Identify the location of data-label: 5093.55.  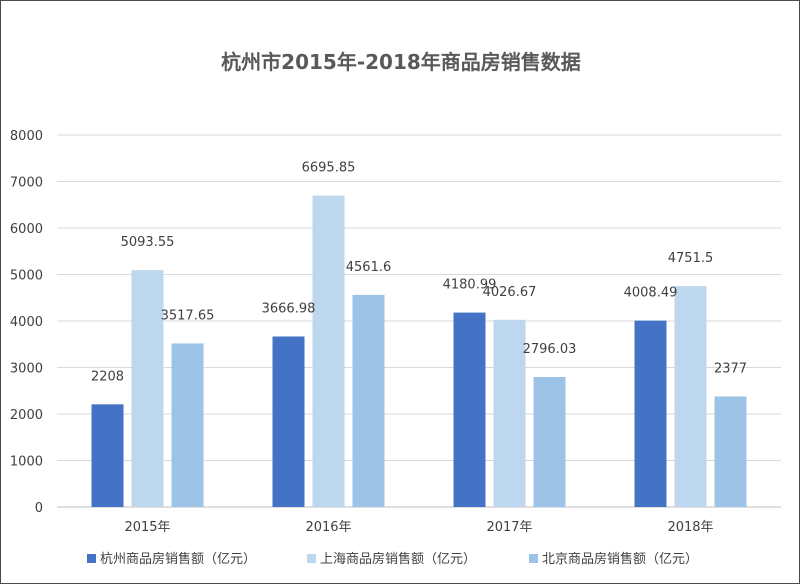
(148, 242).